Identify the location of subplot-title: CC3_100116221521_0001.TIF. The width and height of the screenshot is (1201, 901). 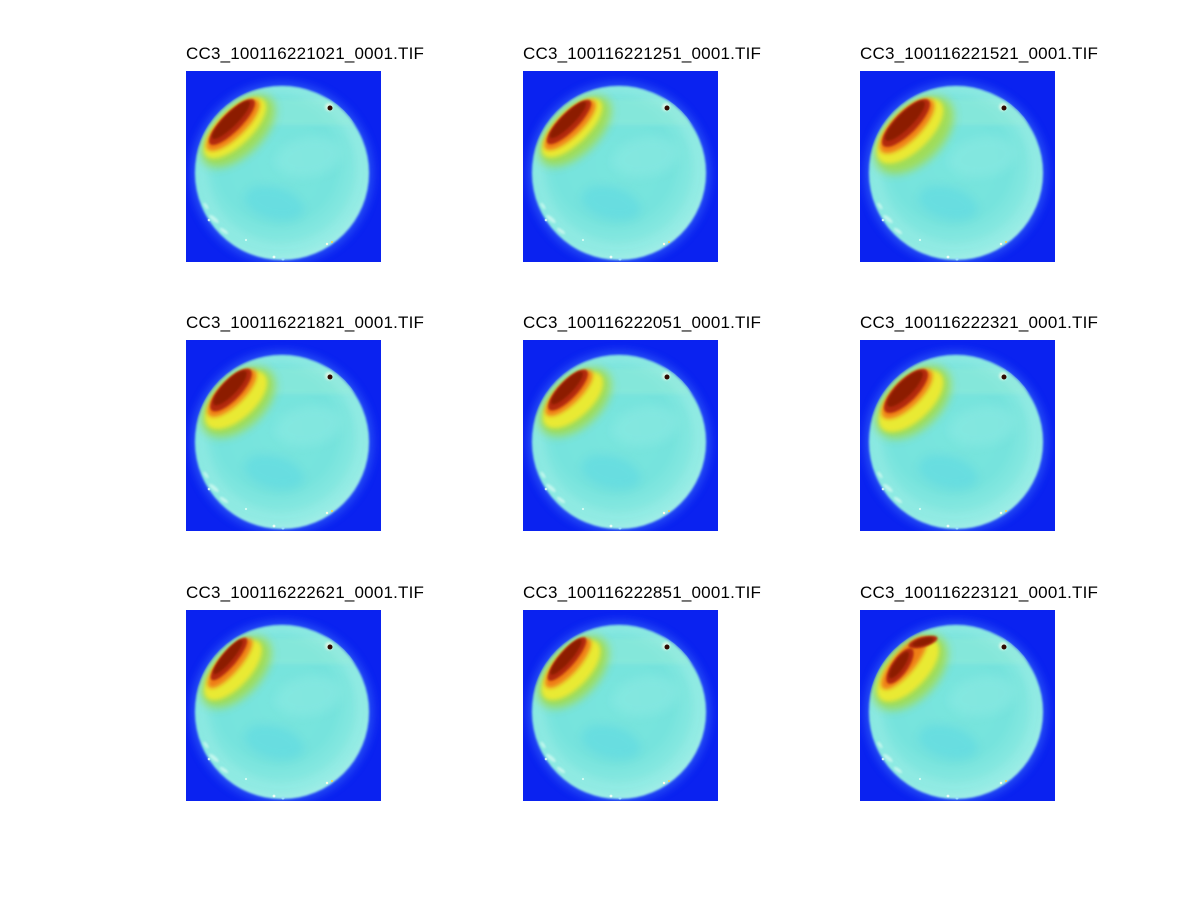
(979, 53).